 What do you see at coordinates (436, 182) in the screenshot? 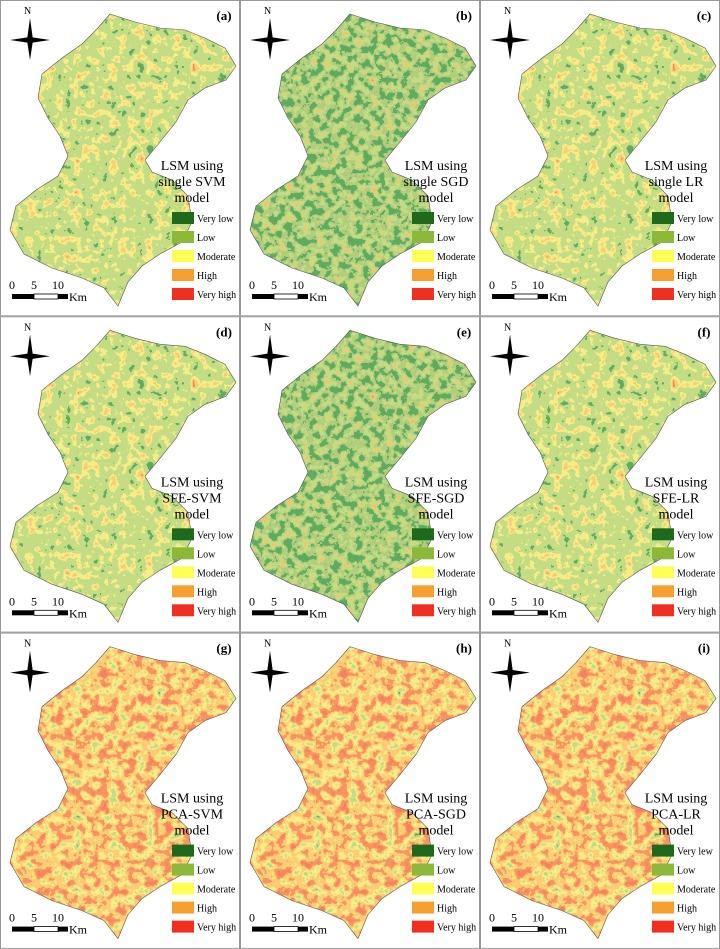
I see `map-title: single SGD` at bounding box center [436, 182].